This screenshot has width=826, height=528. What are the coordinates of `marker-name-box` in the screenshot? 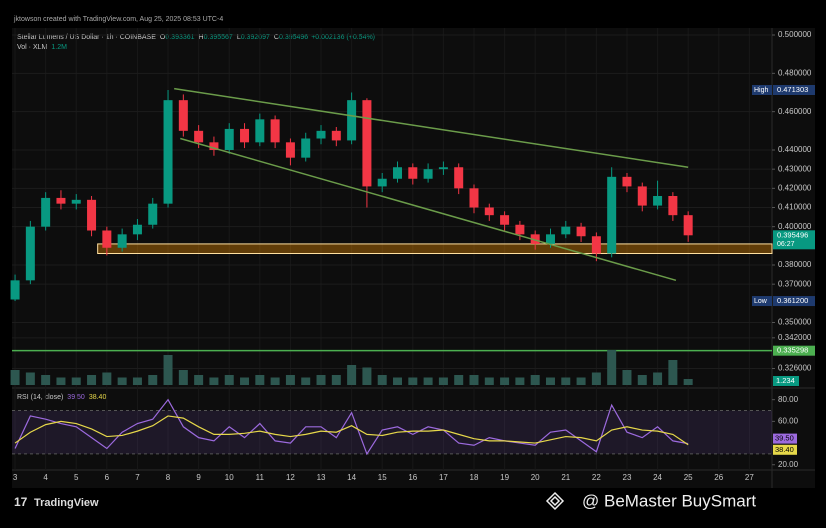 It's located at (762, 301).